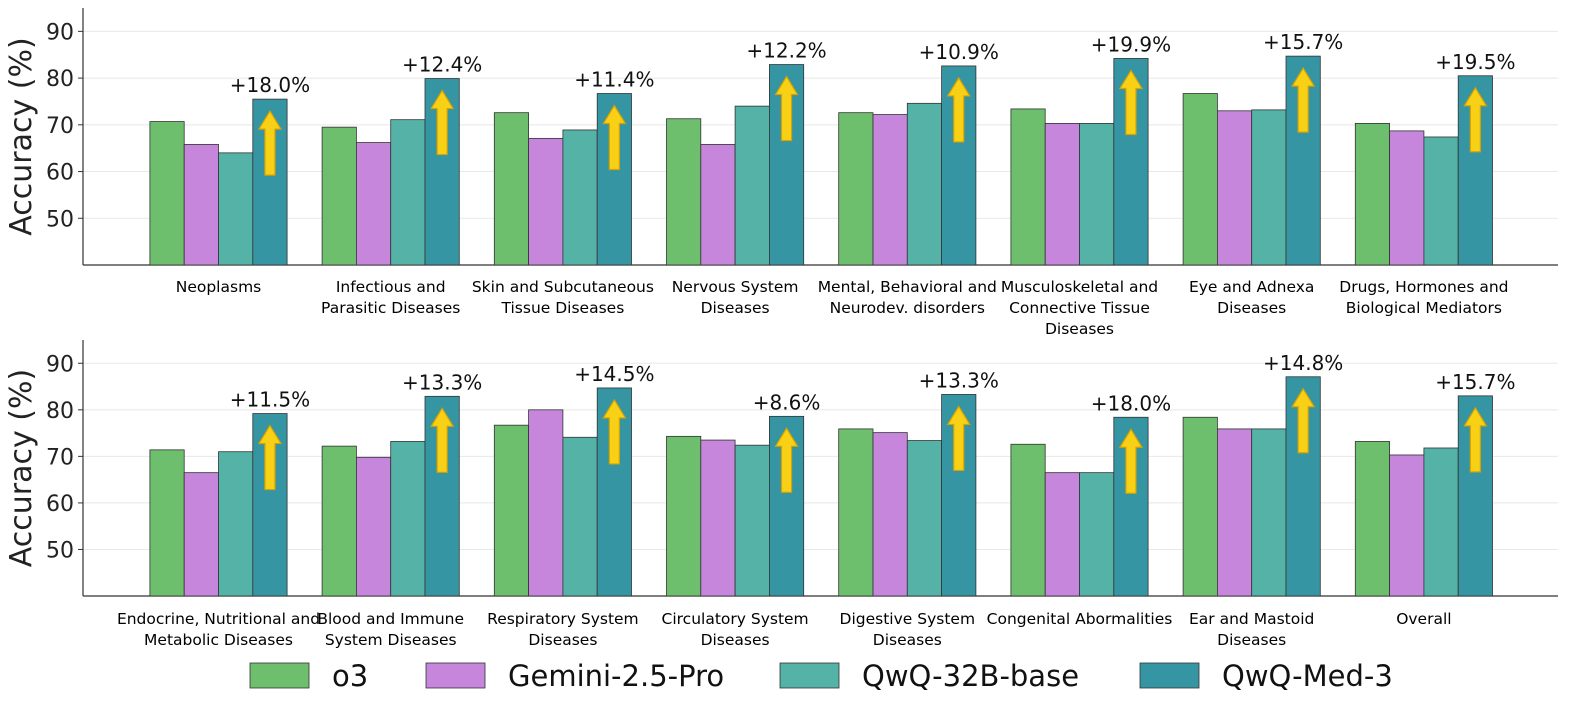 The width and height of the screenshot is (1581, 720). What do you see at coordinates (391, 287) in the screenshot?
I see `category-label-line: Infectious and` at bounding box center [391, 287].